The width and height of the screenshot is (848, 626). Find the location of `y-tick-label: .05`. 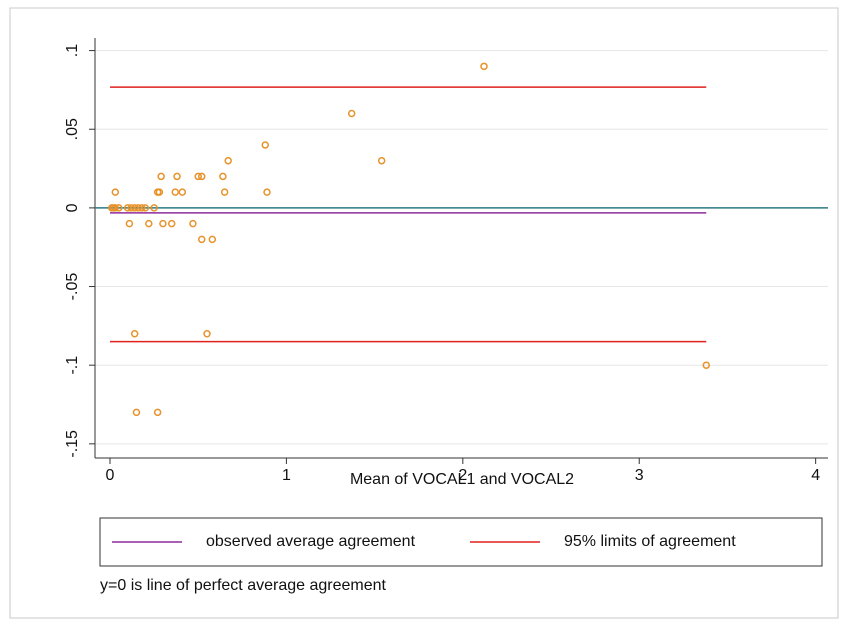

y-tick-label: .05 is located at coordinates (72, 129).